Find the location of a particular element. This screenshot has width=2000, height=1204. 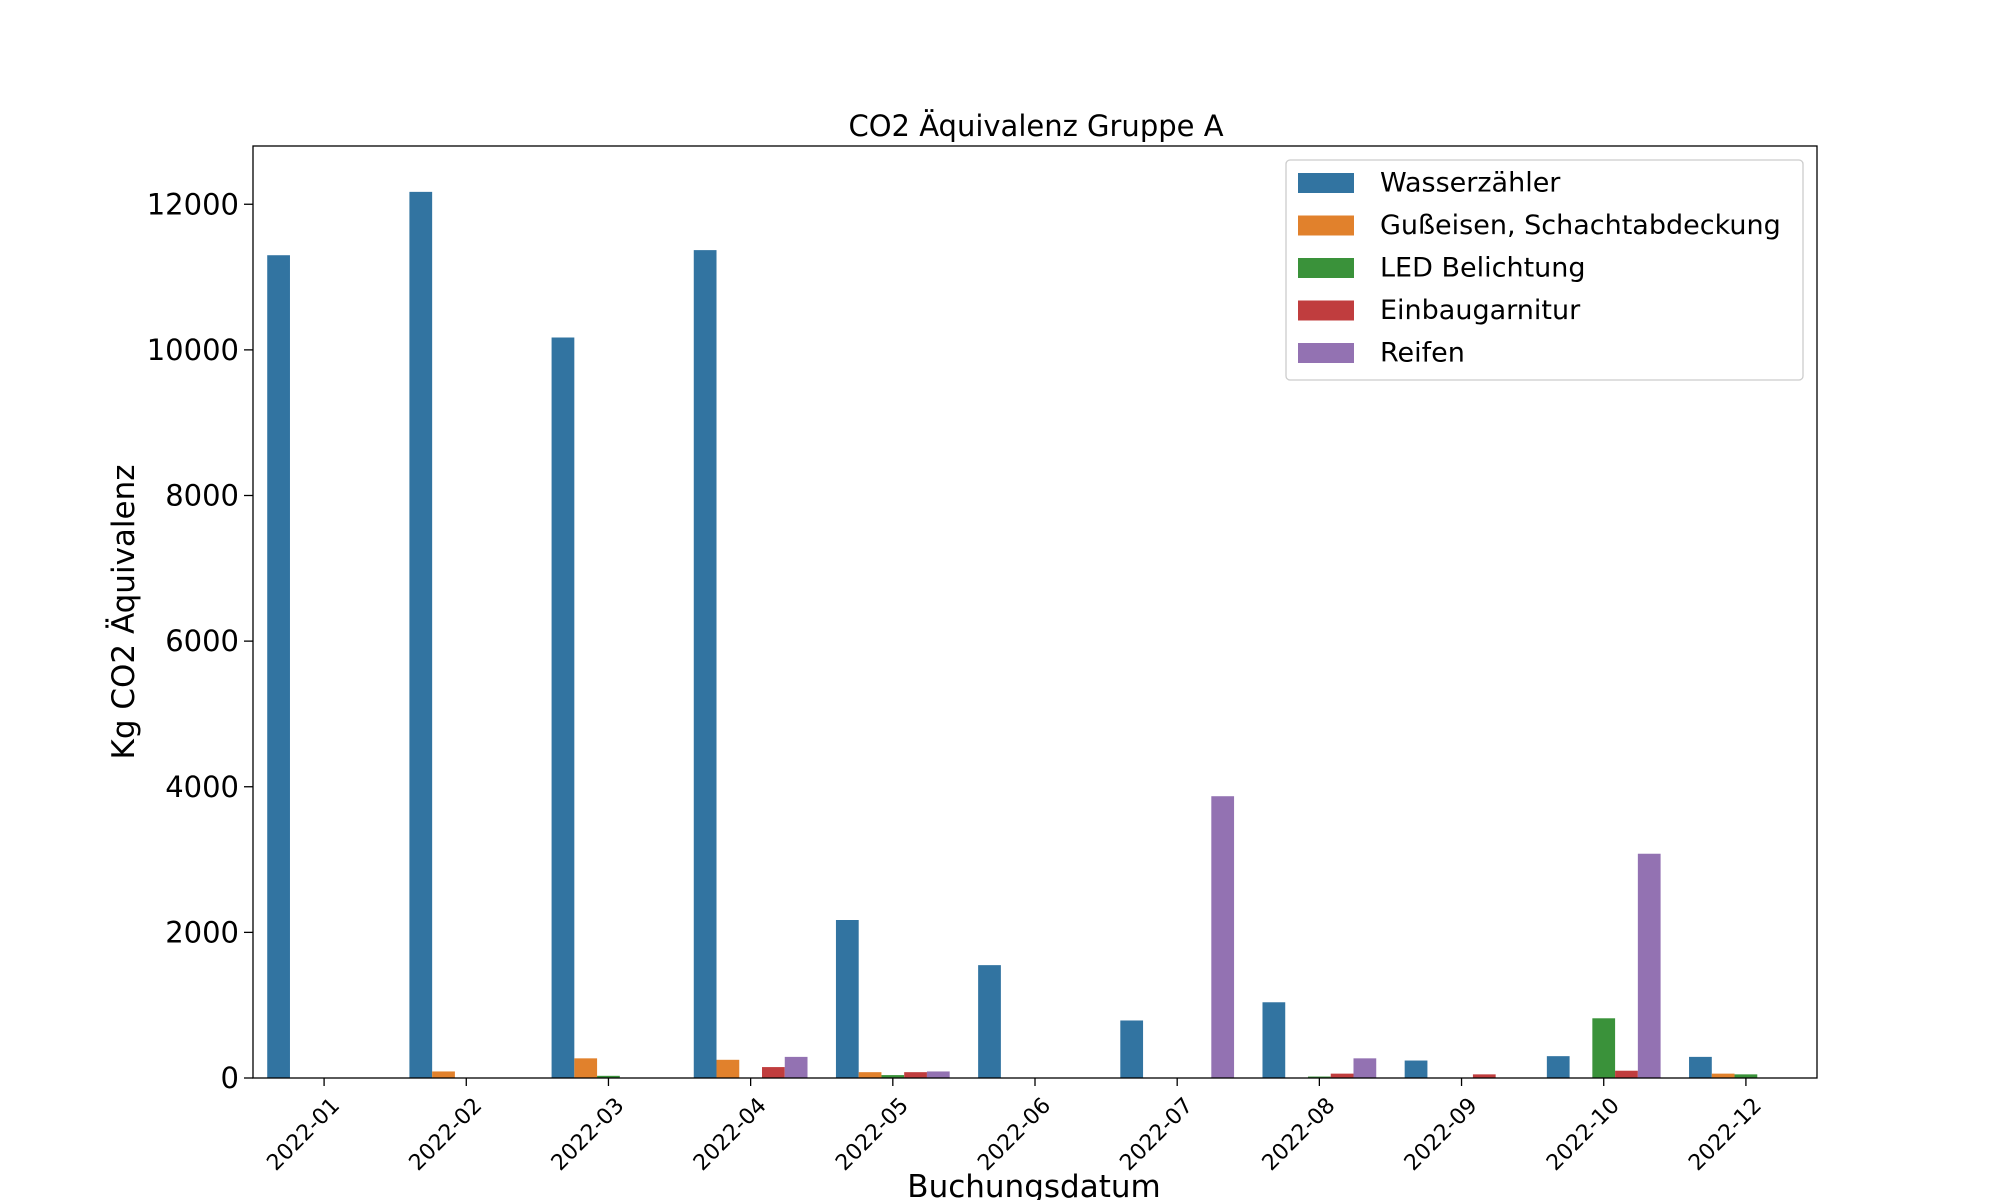

y-axis: 0 2000 4000 6000 8000 10000 12000 is located at coordinates (200, 641).